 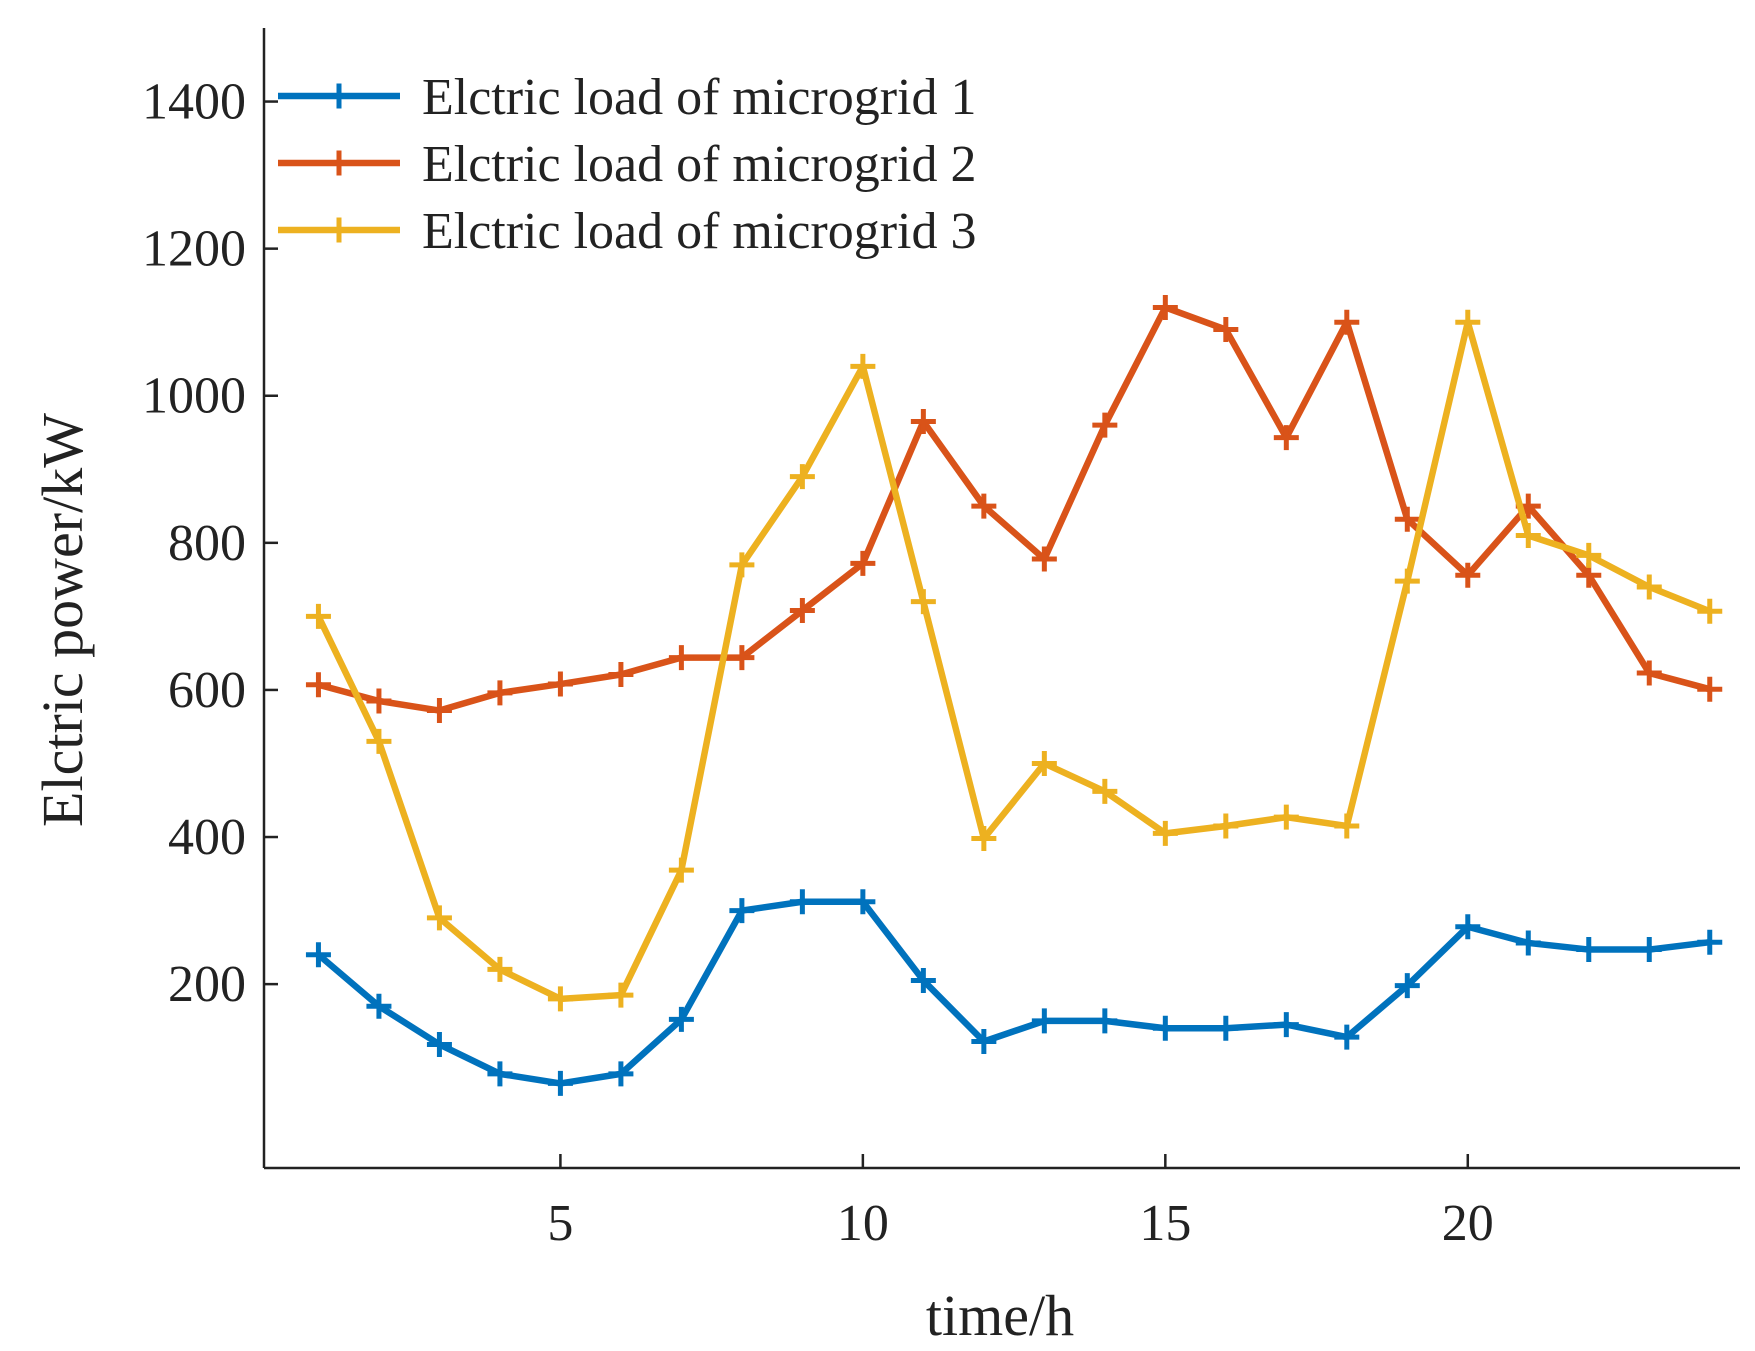 I want to click on legend-entry: Elctric load of microgrid 3, so click(x=627, y=231).